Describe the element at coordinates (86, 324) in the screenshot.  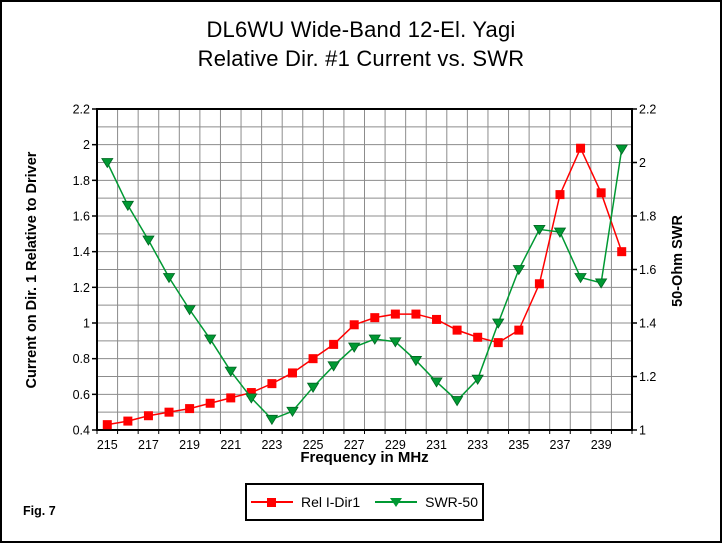
I see `left-tick-label: 1` at that location.